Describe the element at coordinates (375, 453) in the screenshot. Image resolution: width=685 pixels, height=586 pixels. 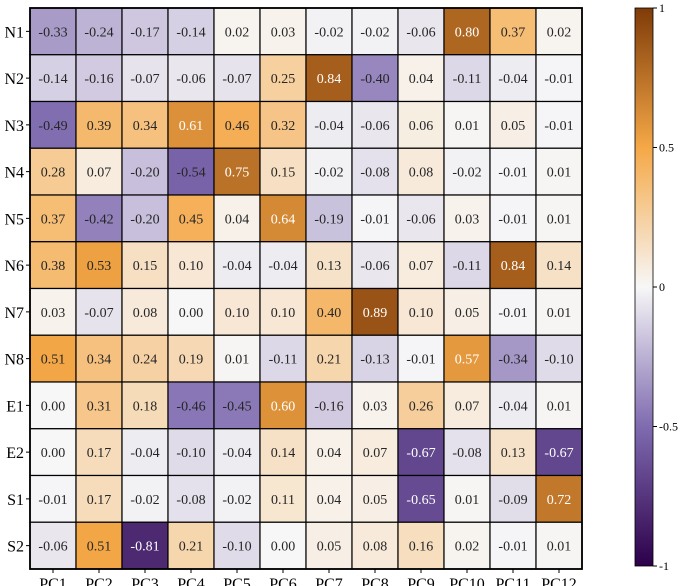
I see `cell-value-label: 0.07` at that location.